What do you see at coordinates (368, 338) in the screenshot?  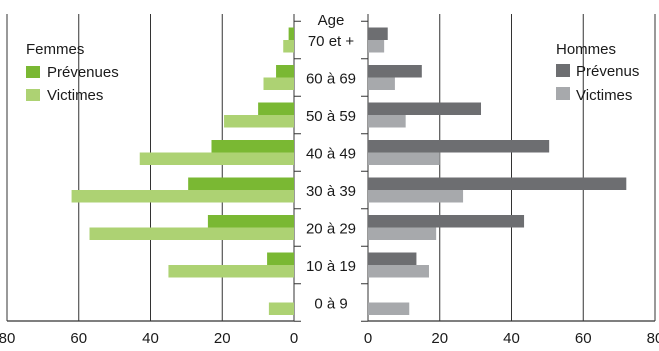 I see `right-tick-label-0: 0` at bounding box center [368, 338].